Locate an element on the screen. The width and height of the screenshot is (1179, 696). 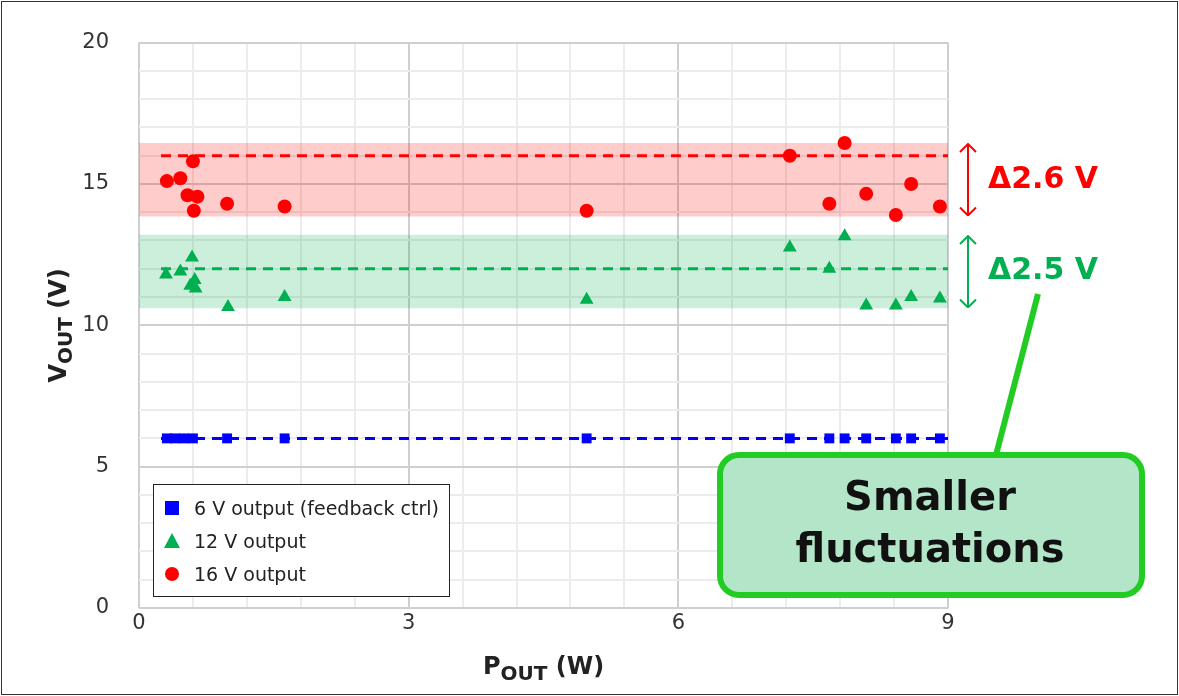
x-tick-label: 3 is located at coordinates (408, 622).